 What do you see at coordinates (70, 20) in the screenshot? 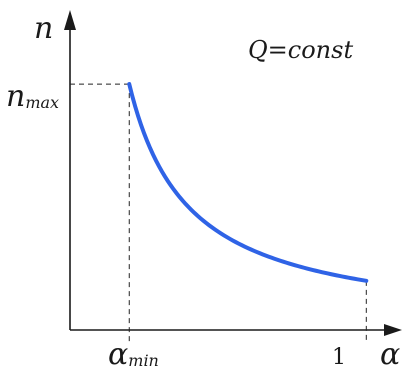
I see `y-axis-arrow` at bounding box center [70, 20].